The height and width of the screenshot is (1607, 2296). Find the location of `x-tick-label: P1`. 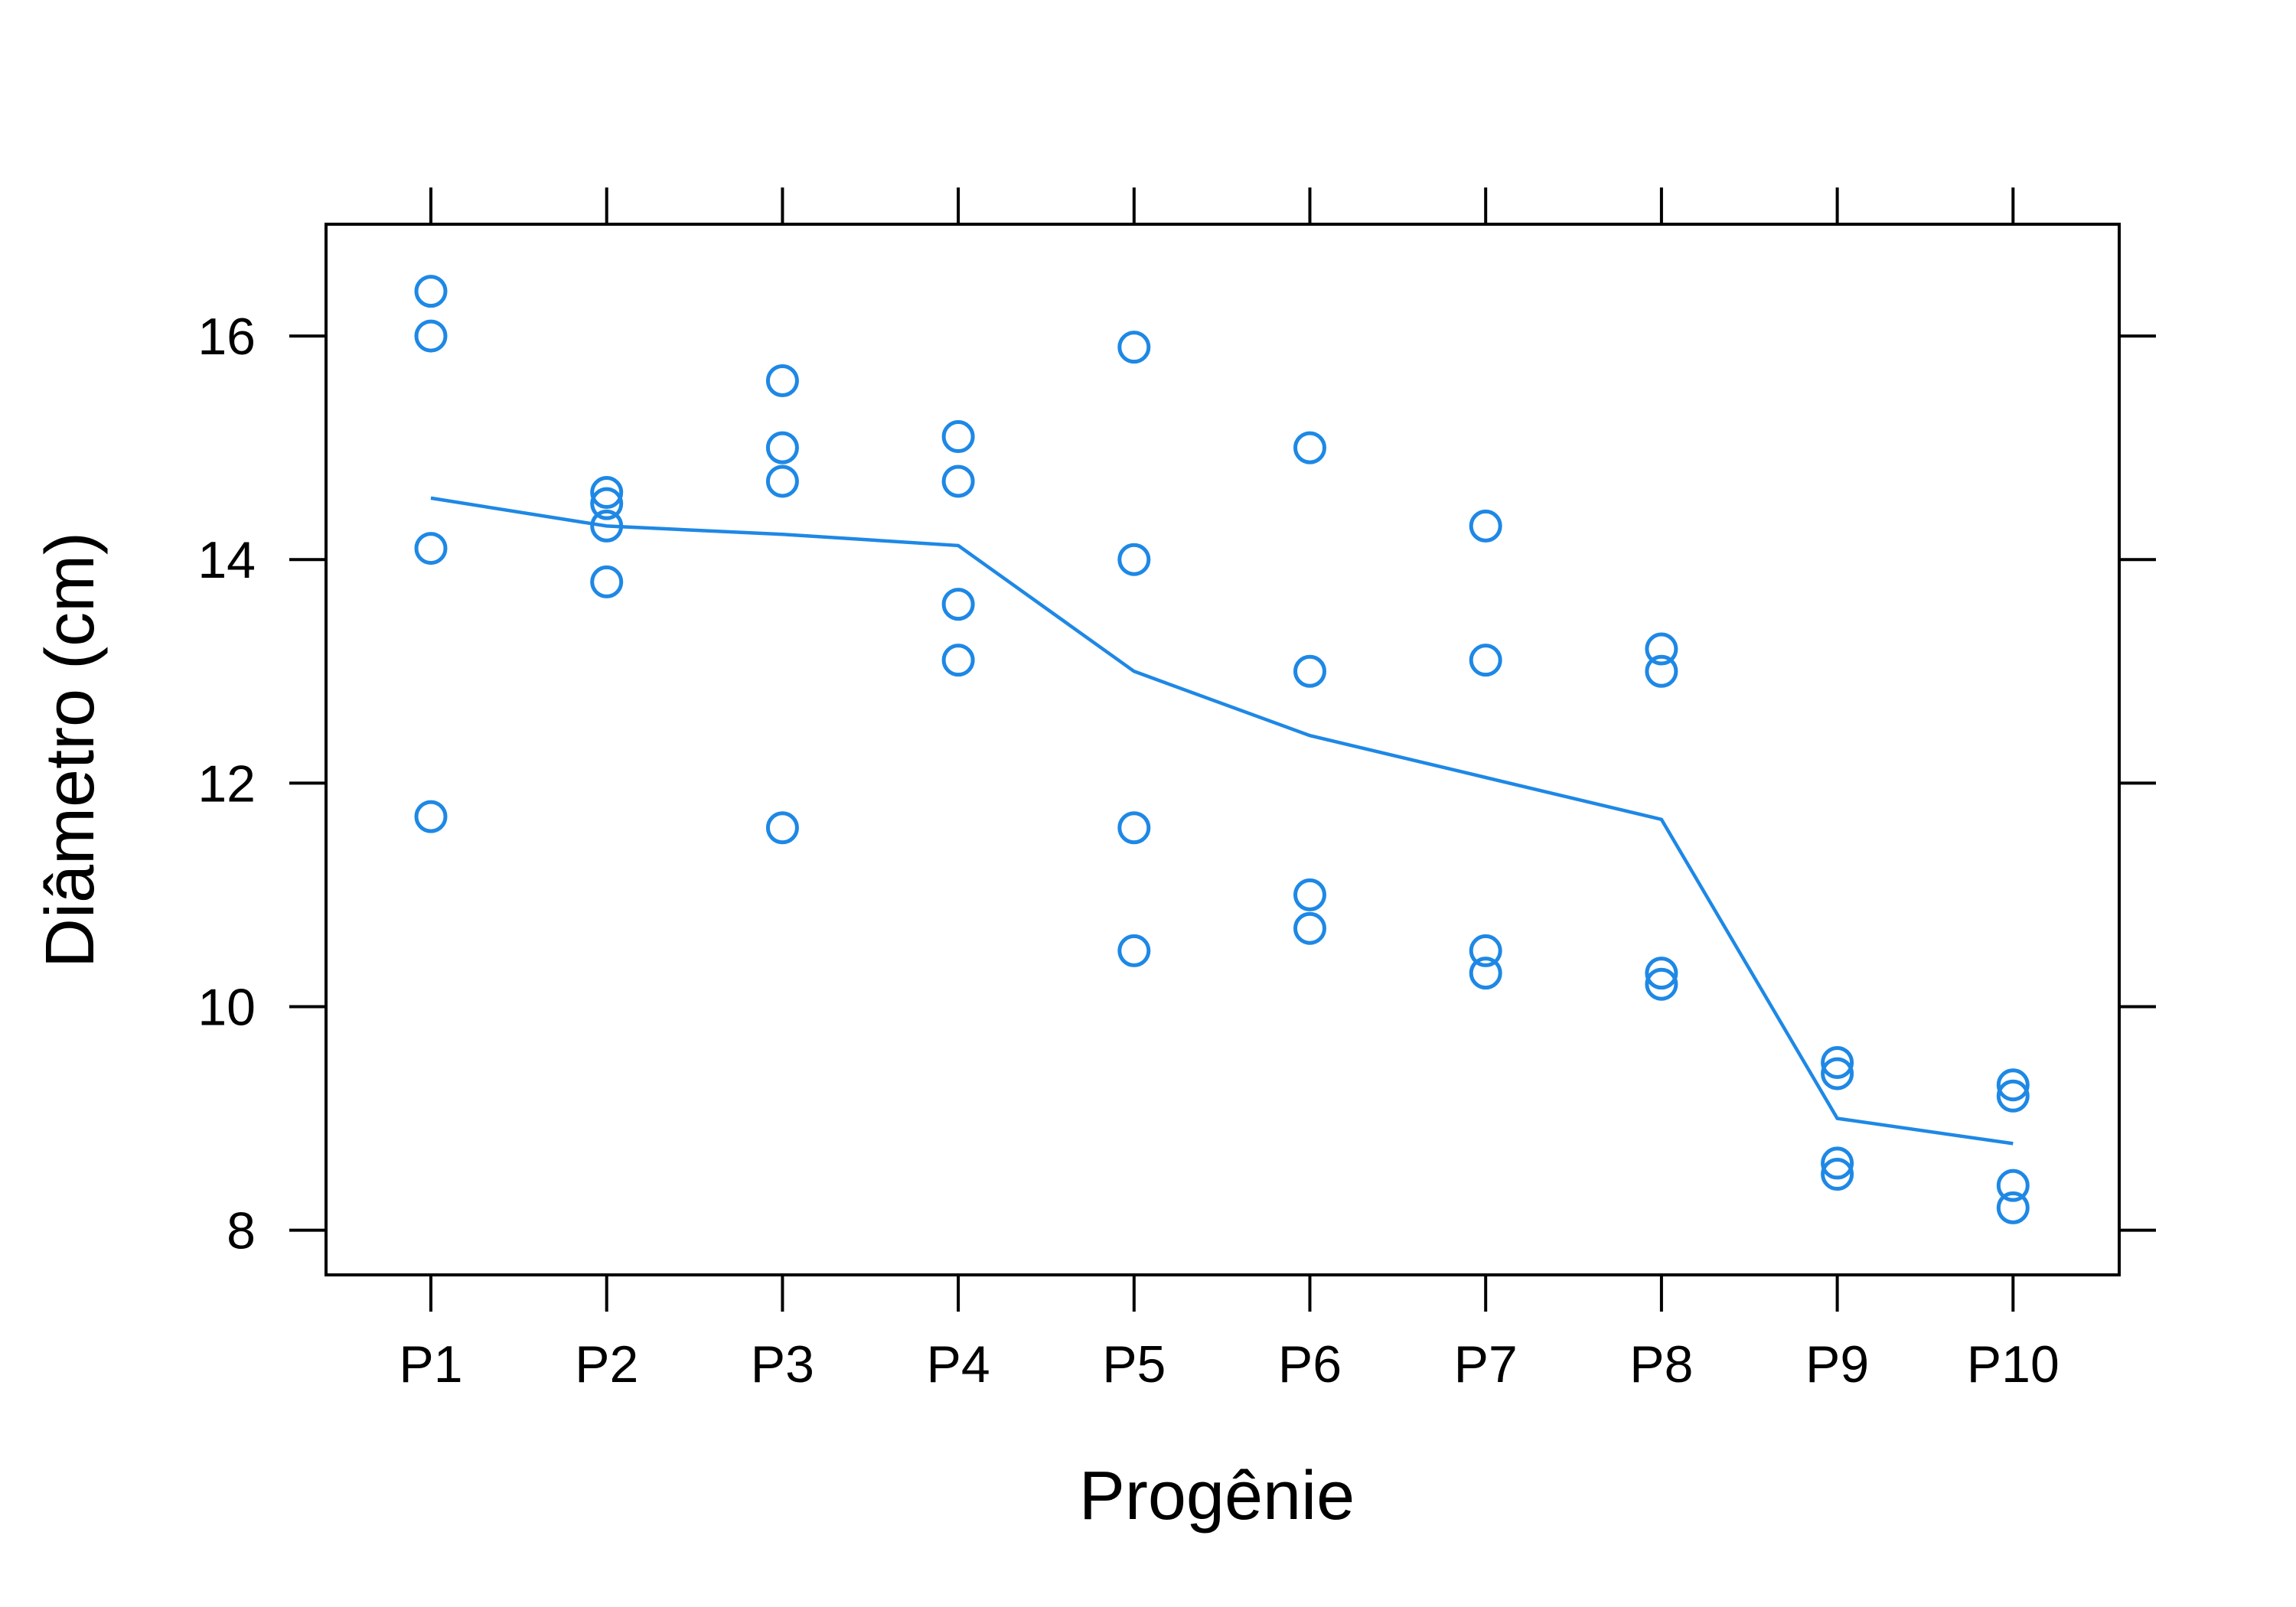

x-tick-label: P1 is located at coordinates (430, 1364).